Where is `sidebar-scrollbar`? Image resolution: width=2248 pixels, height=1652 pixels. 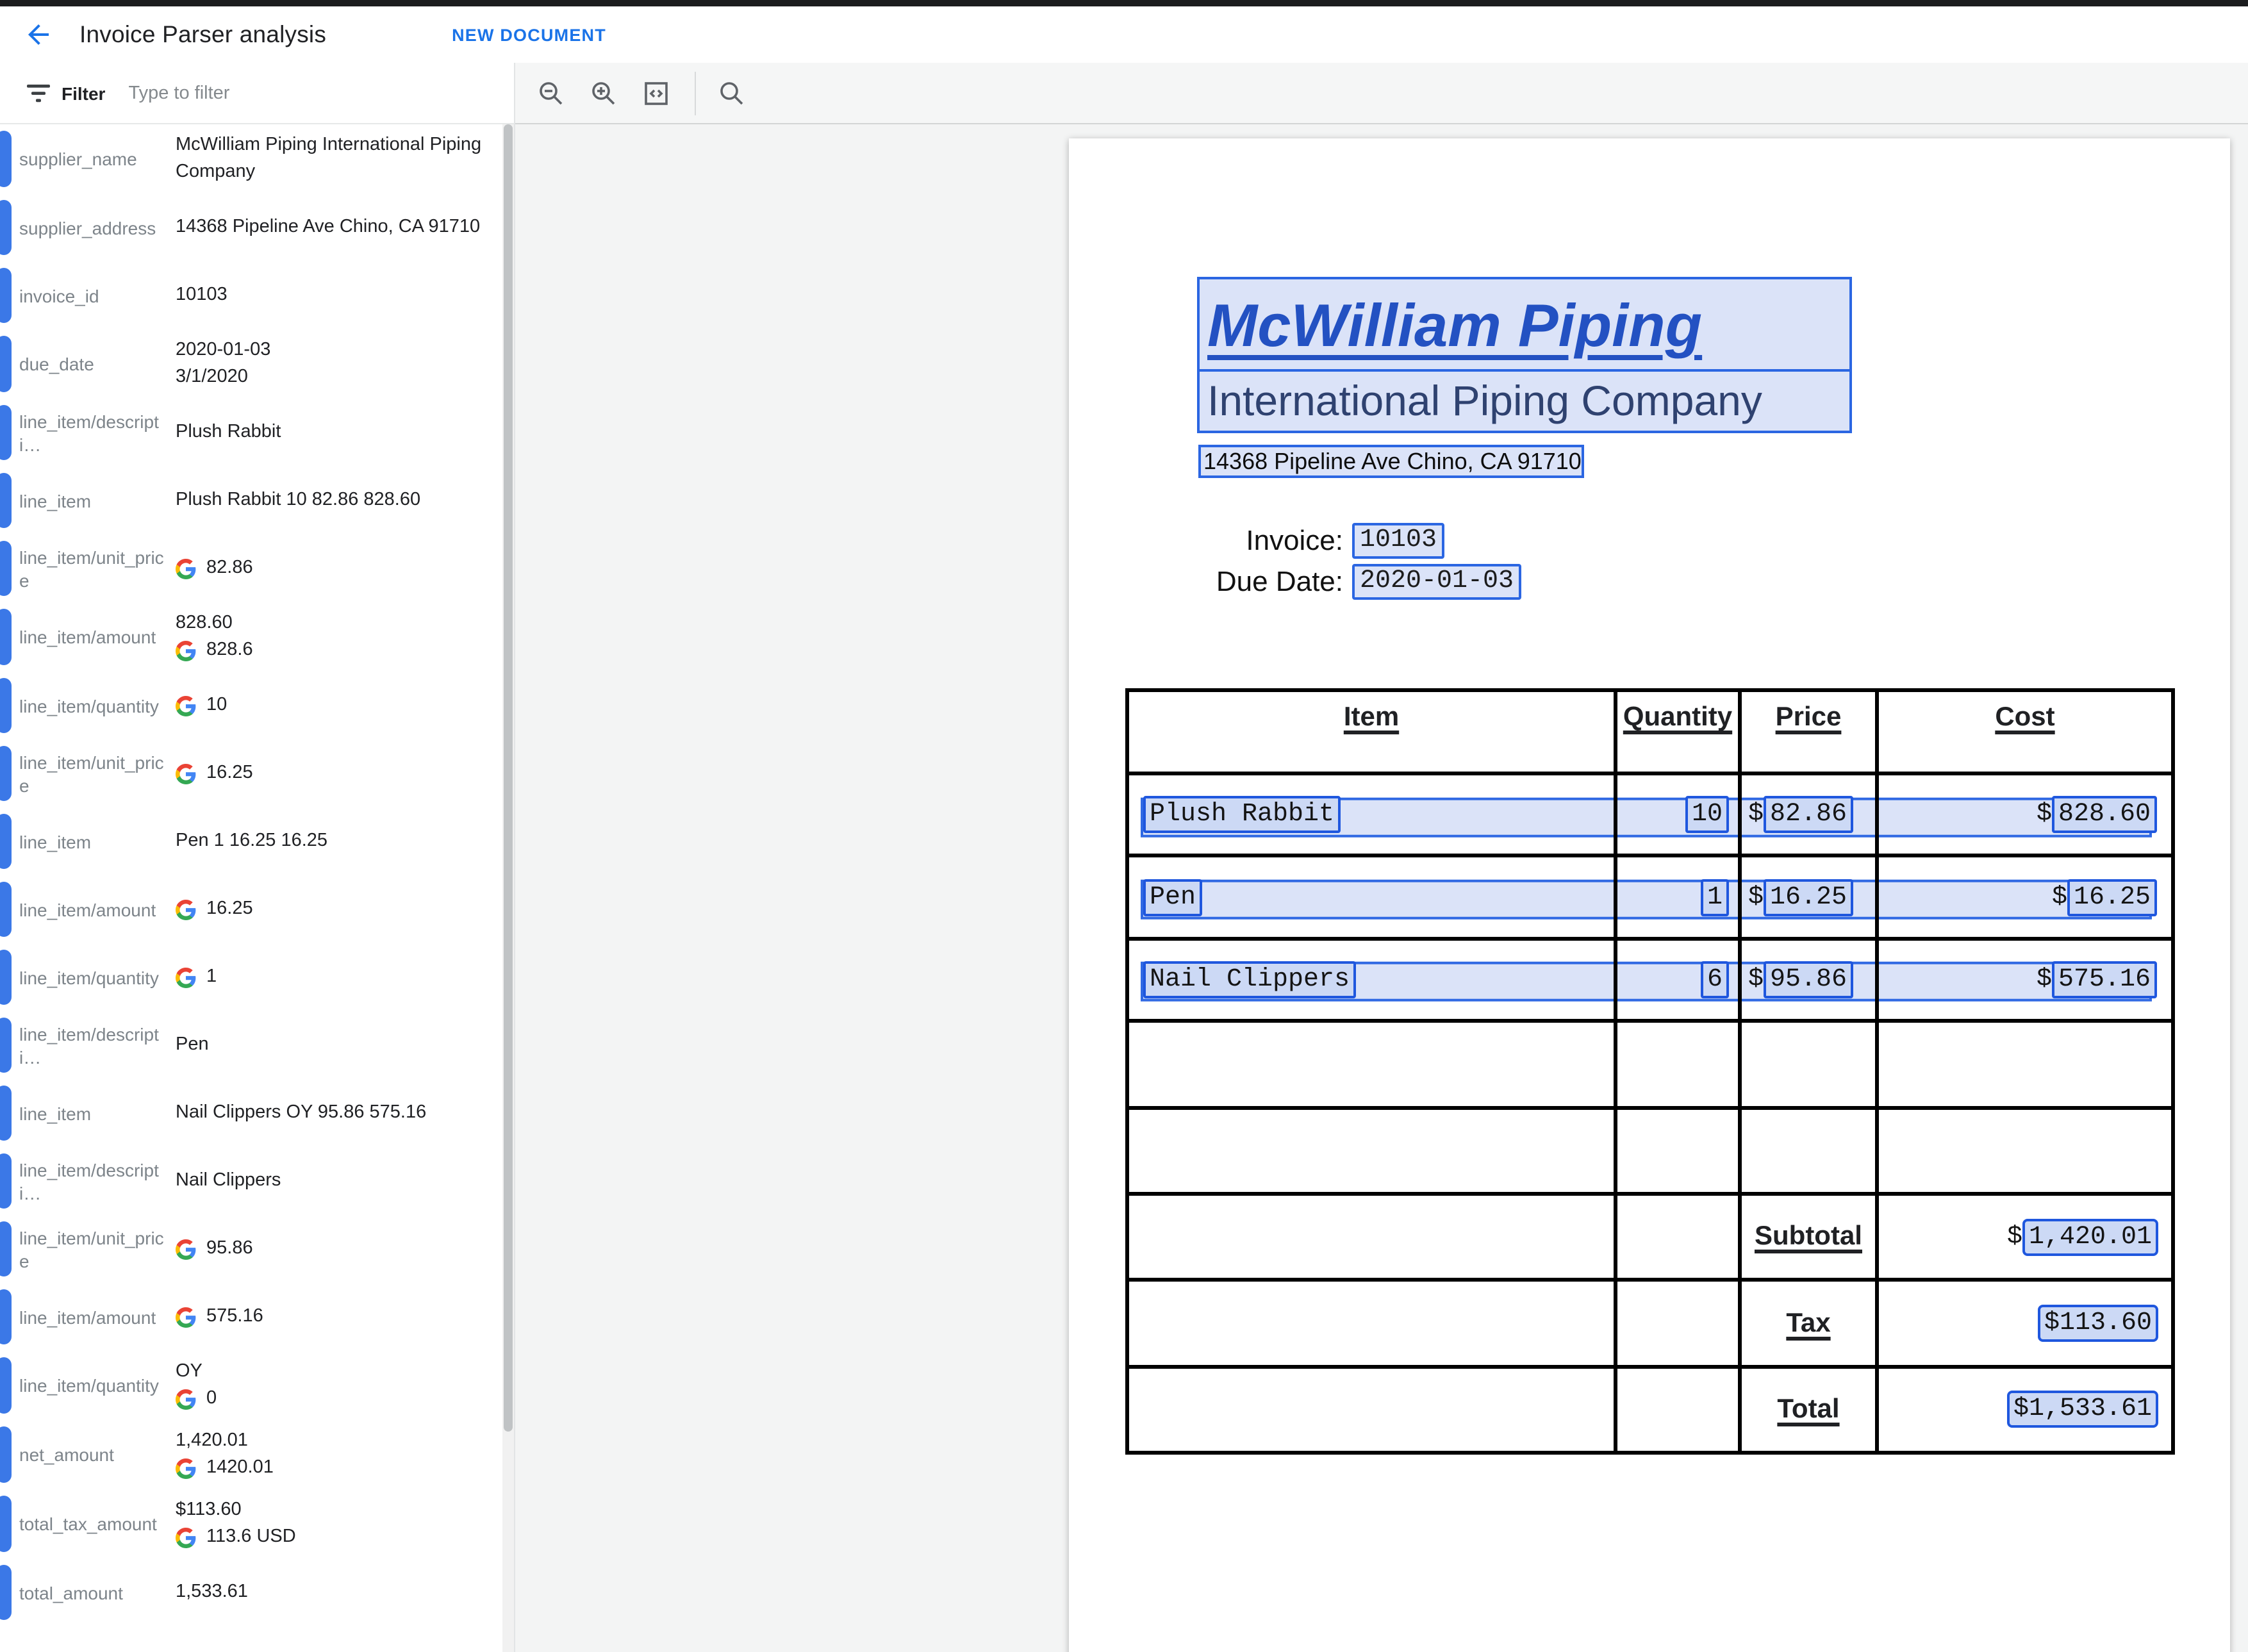 sidebar-scrollbar is located at coordinates (508, 888).